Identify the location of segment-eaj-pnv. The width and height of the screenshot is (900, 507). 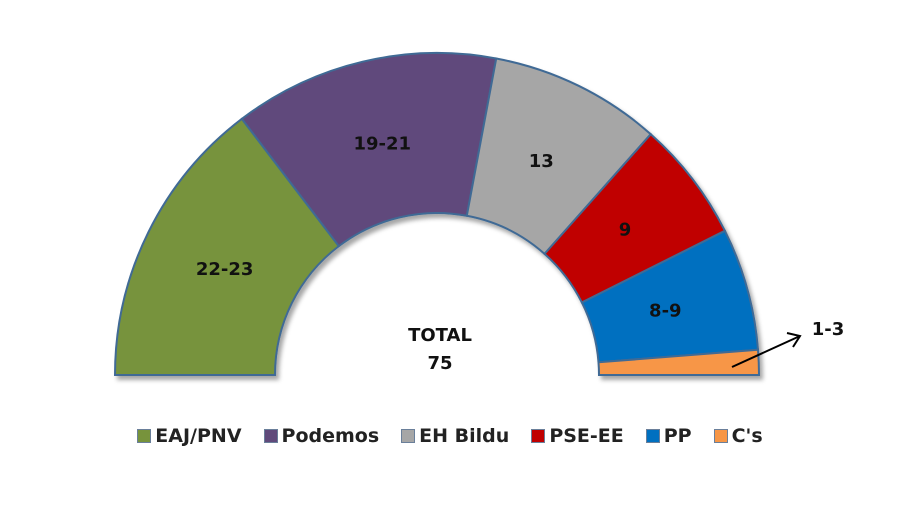
(227, 246).